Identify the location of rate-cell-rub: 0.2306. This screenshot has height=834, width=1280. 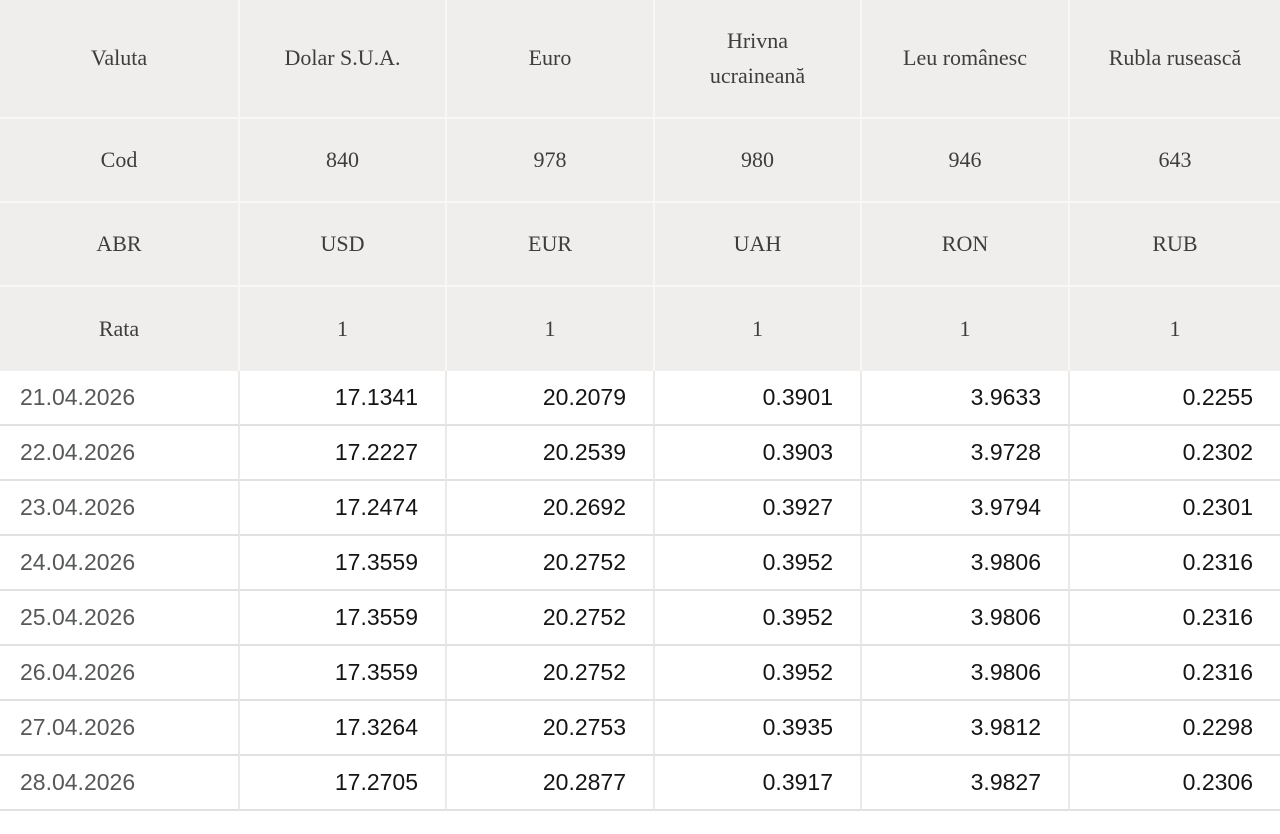
(1175, 783).